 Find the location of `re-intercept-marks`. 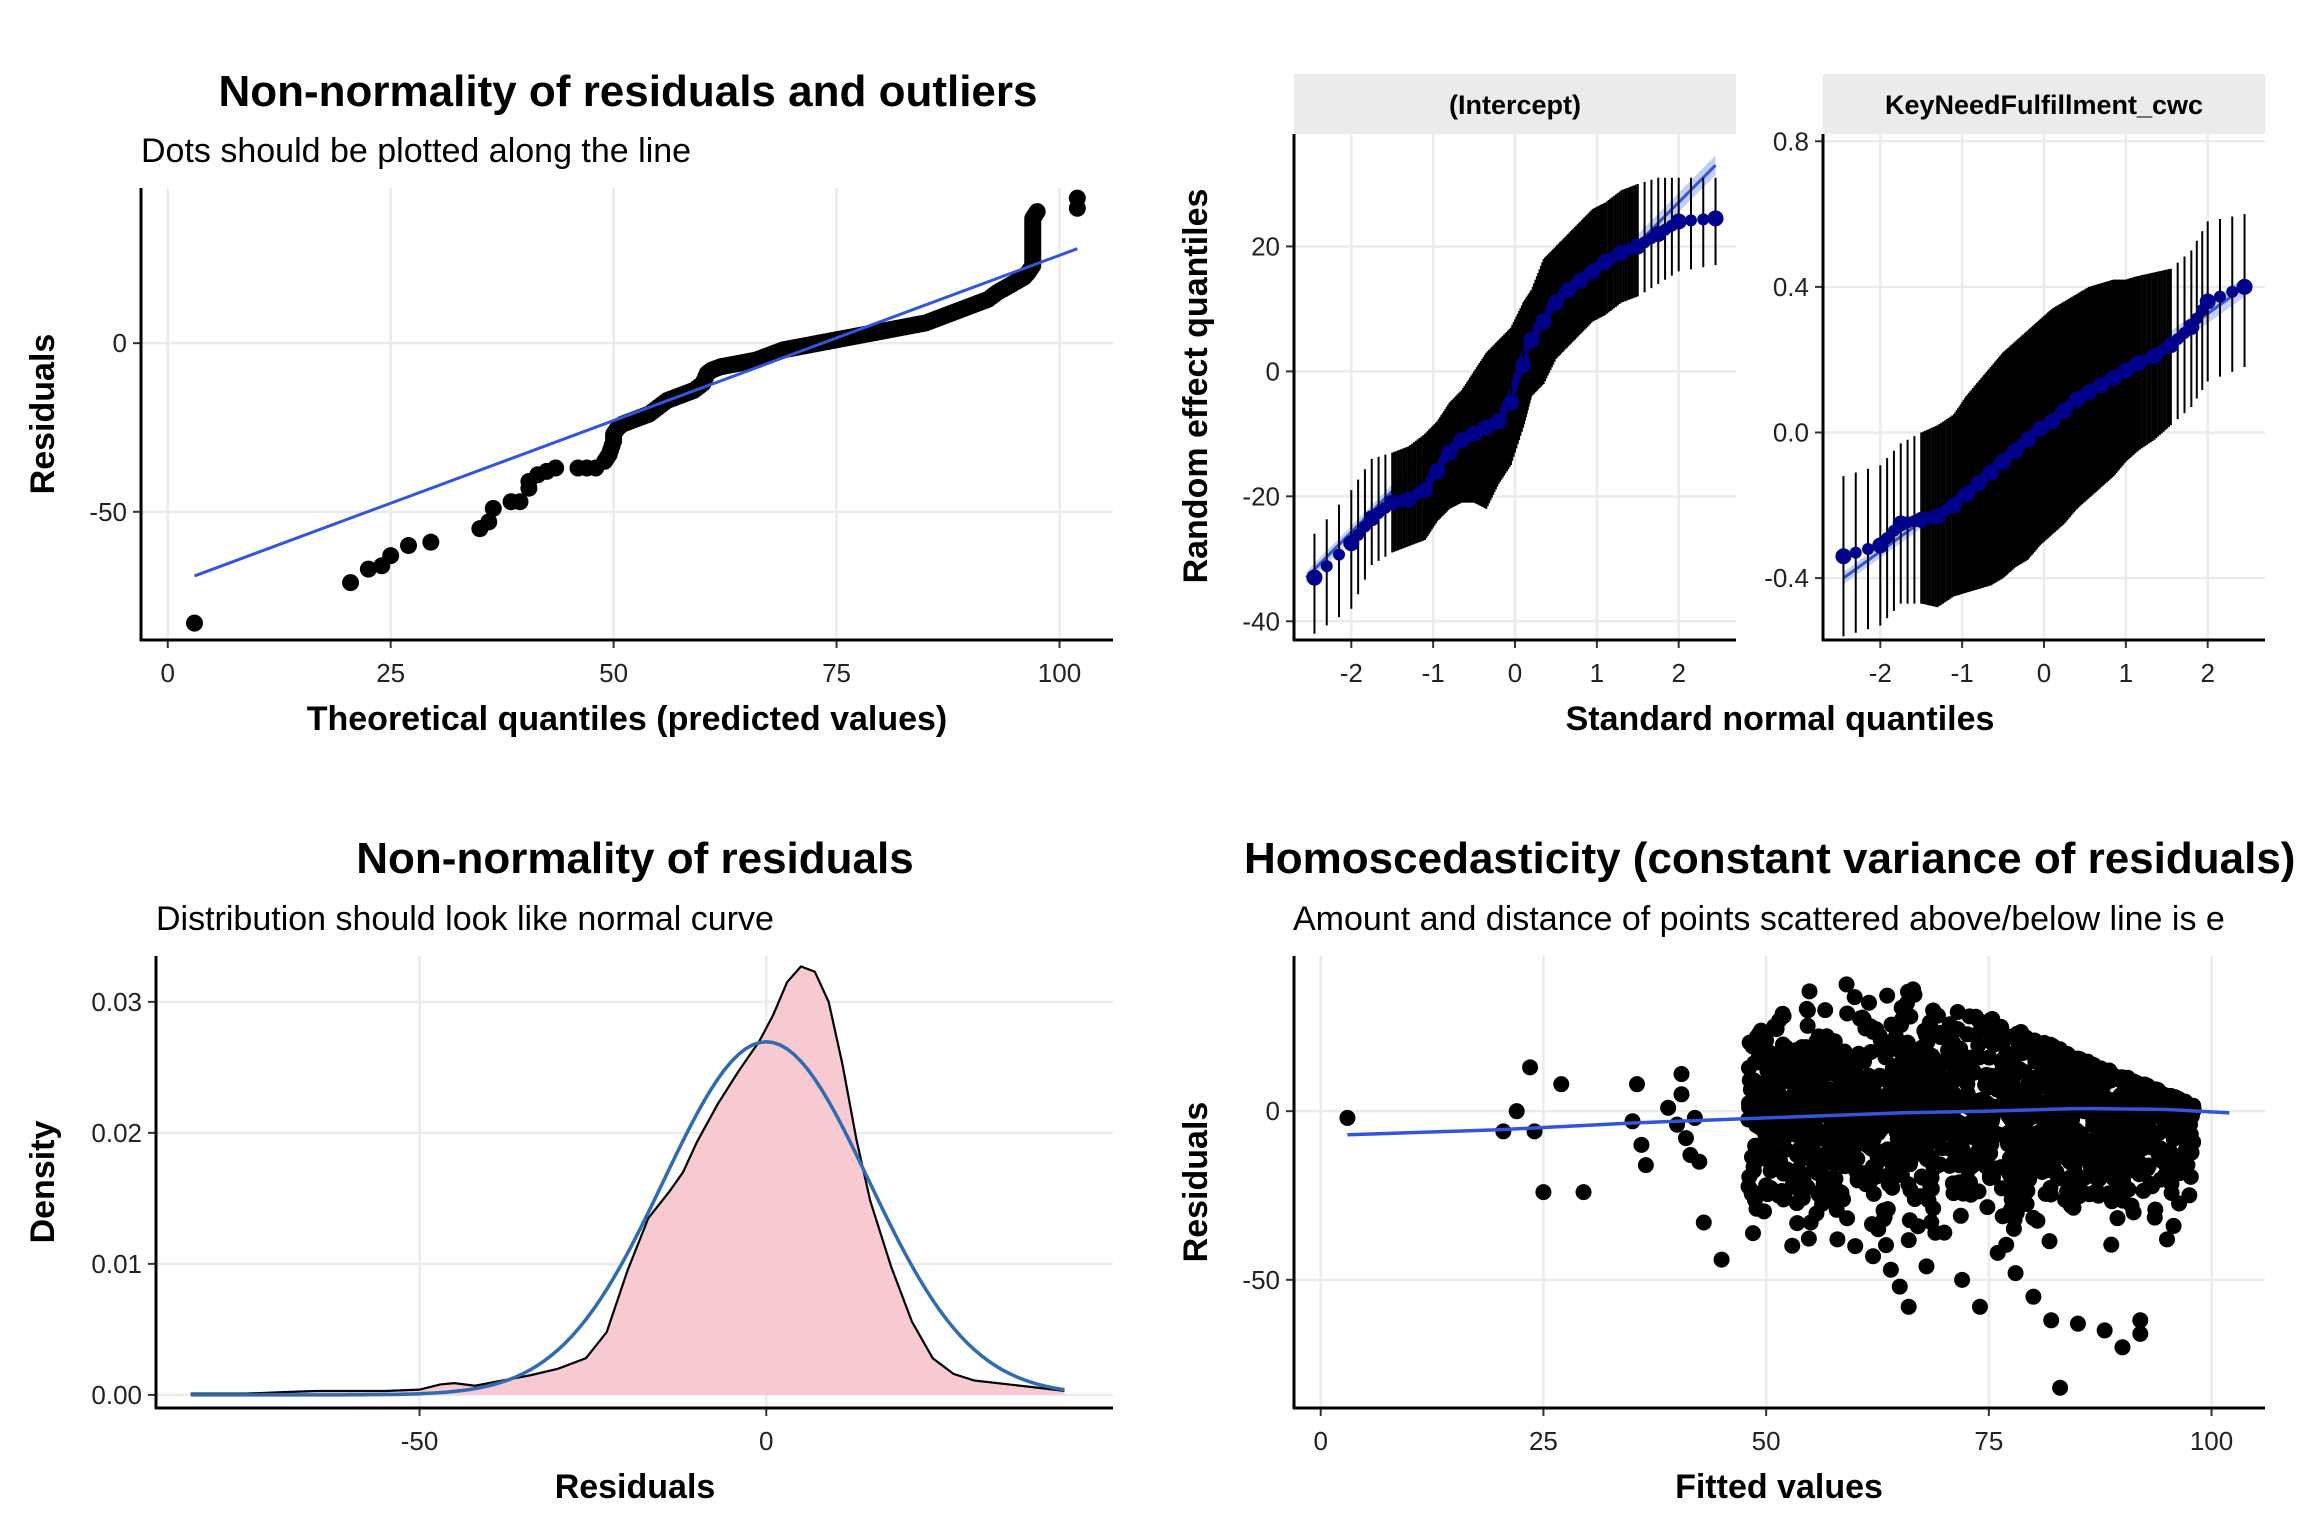

re-intercept-marks is located at coordinates (1514, 394).